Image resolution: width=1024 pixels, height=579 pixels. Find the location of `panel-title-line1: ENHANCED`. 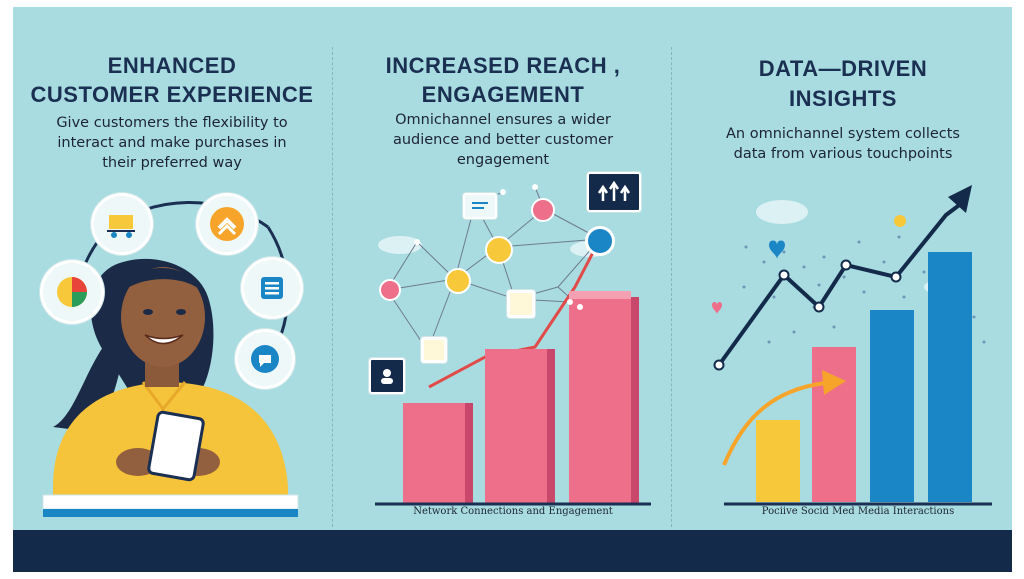

panel-title-line1: ENHANCED is located at coordinates (172, 65).